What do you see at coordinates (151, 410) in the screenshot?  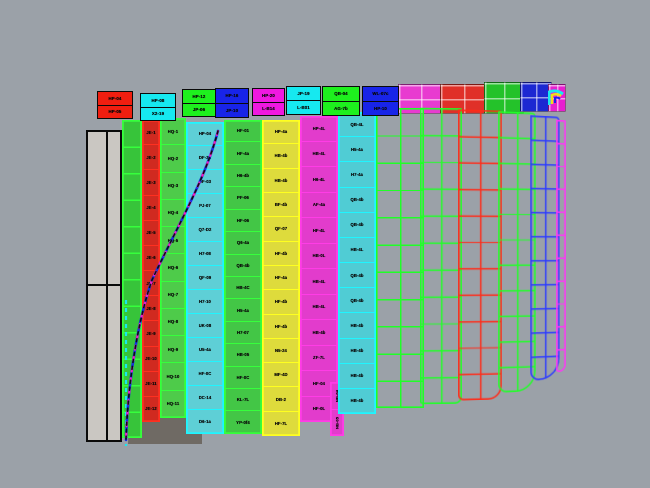 I see `part-cell: JE-12` at bounding box center [151, 410].